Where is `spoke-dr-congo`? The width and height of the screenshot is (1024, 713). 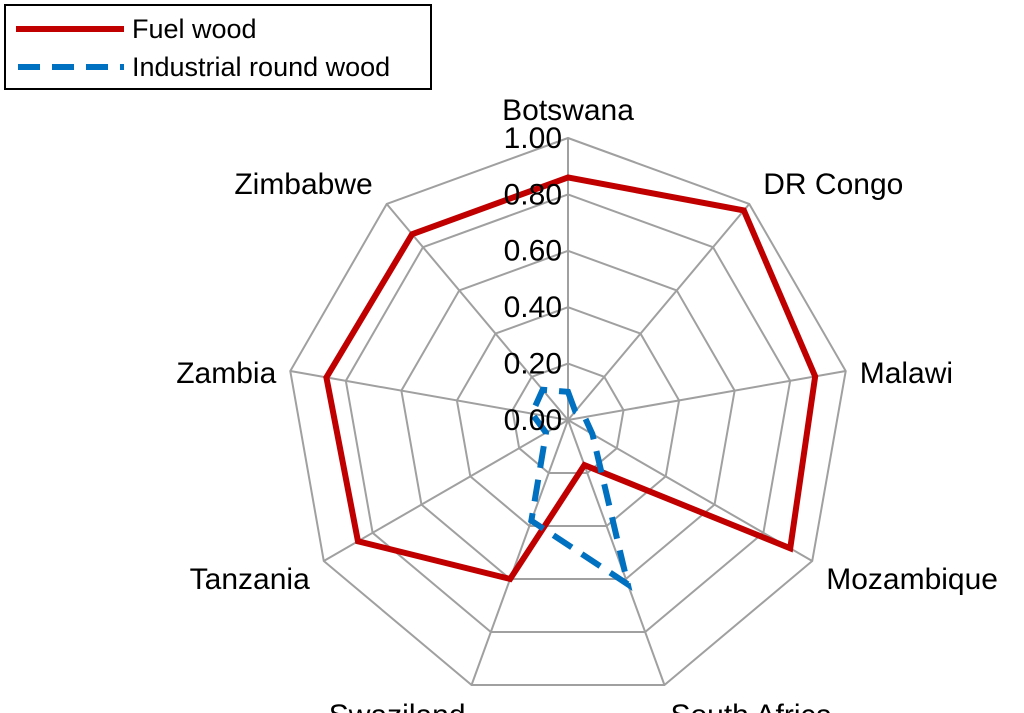 spoke-dr-congo is located at coordinates (659, 312).